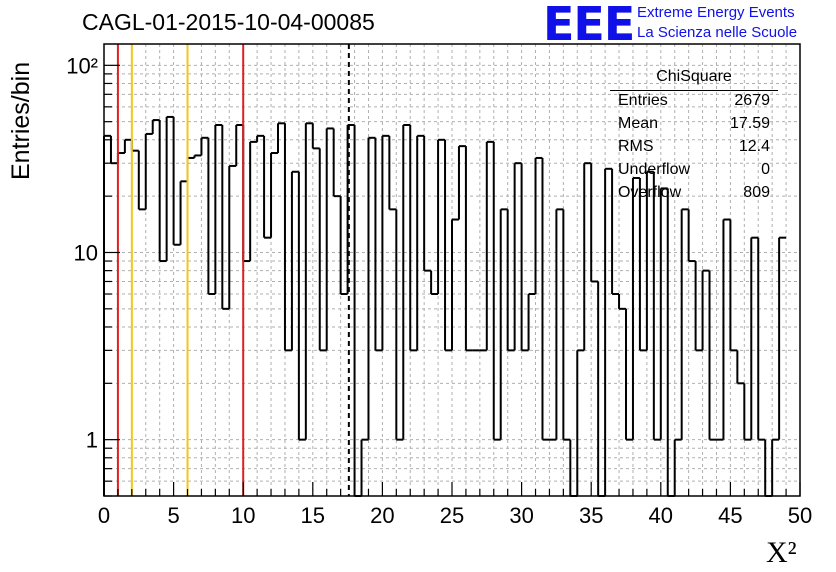 Image resolution: width=836 pixels, height=572 pixels. What do you see at coordinates (313, 515) in the screenshot?
I see `x-tick-label: 15` at bounding box center [313, 515].